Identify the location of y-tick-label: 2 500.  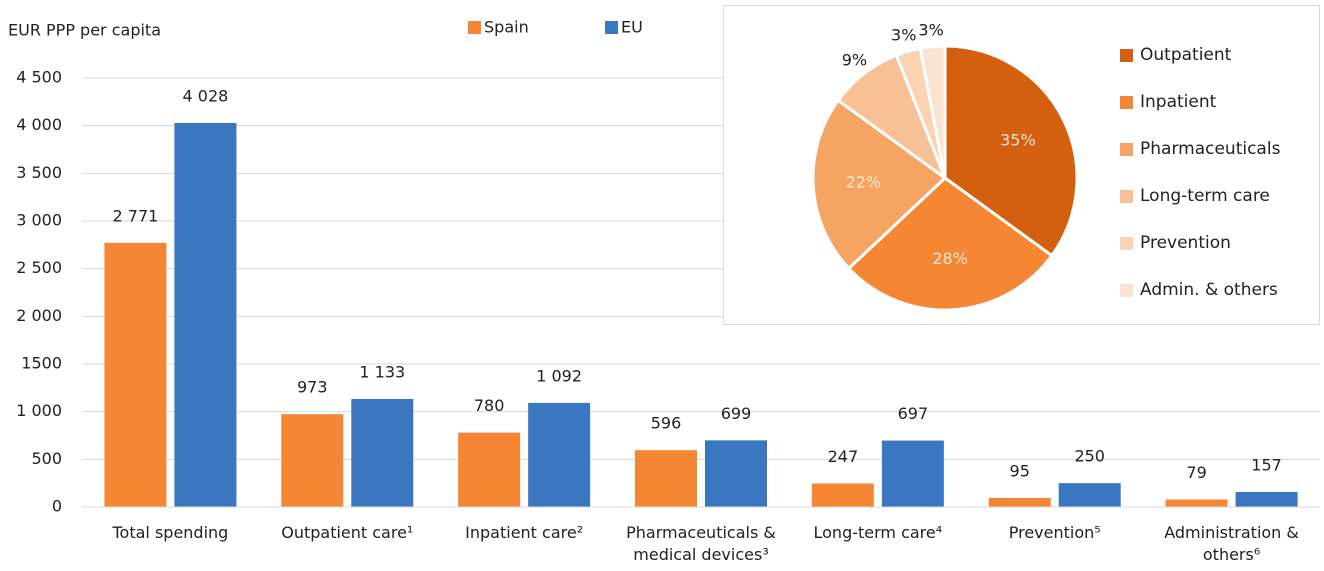
(39, 267).